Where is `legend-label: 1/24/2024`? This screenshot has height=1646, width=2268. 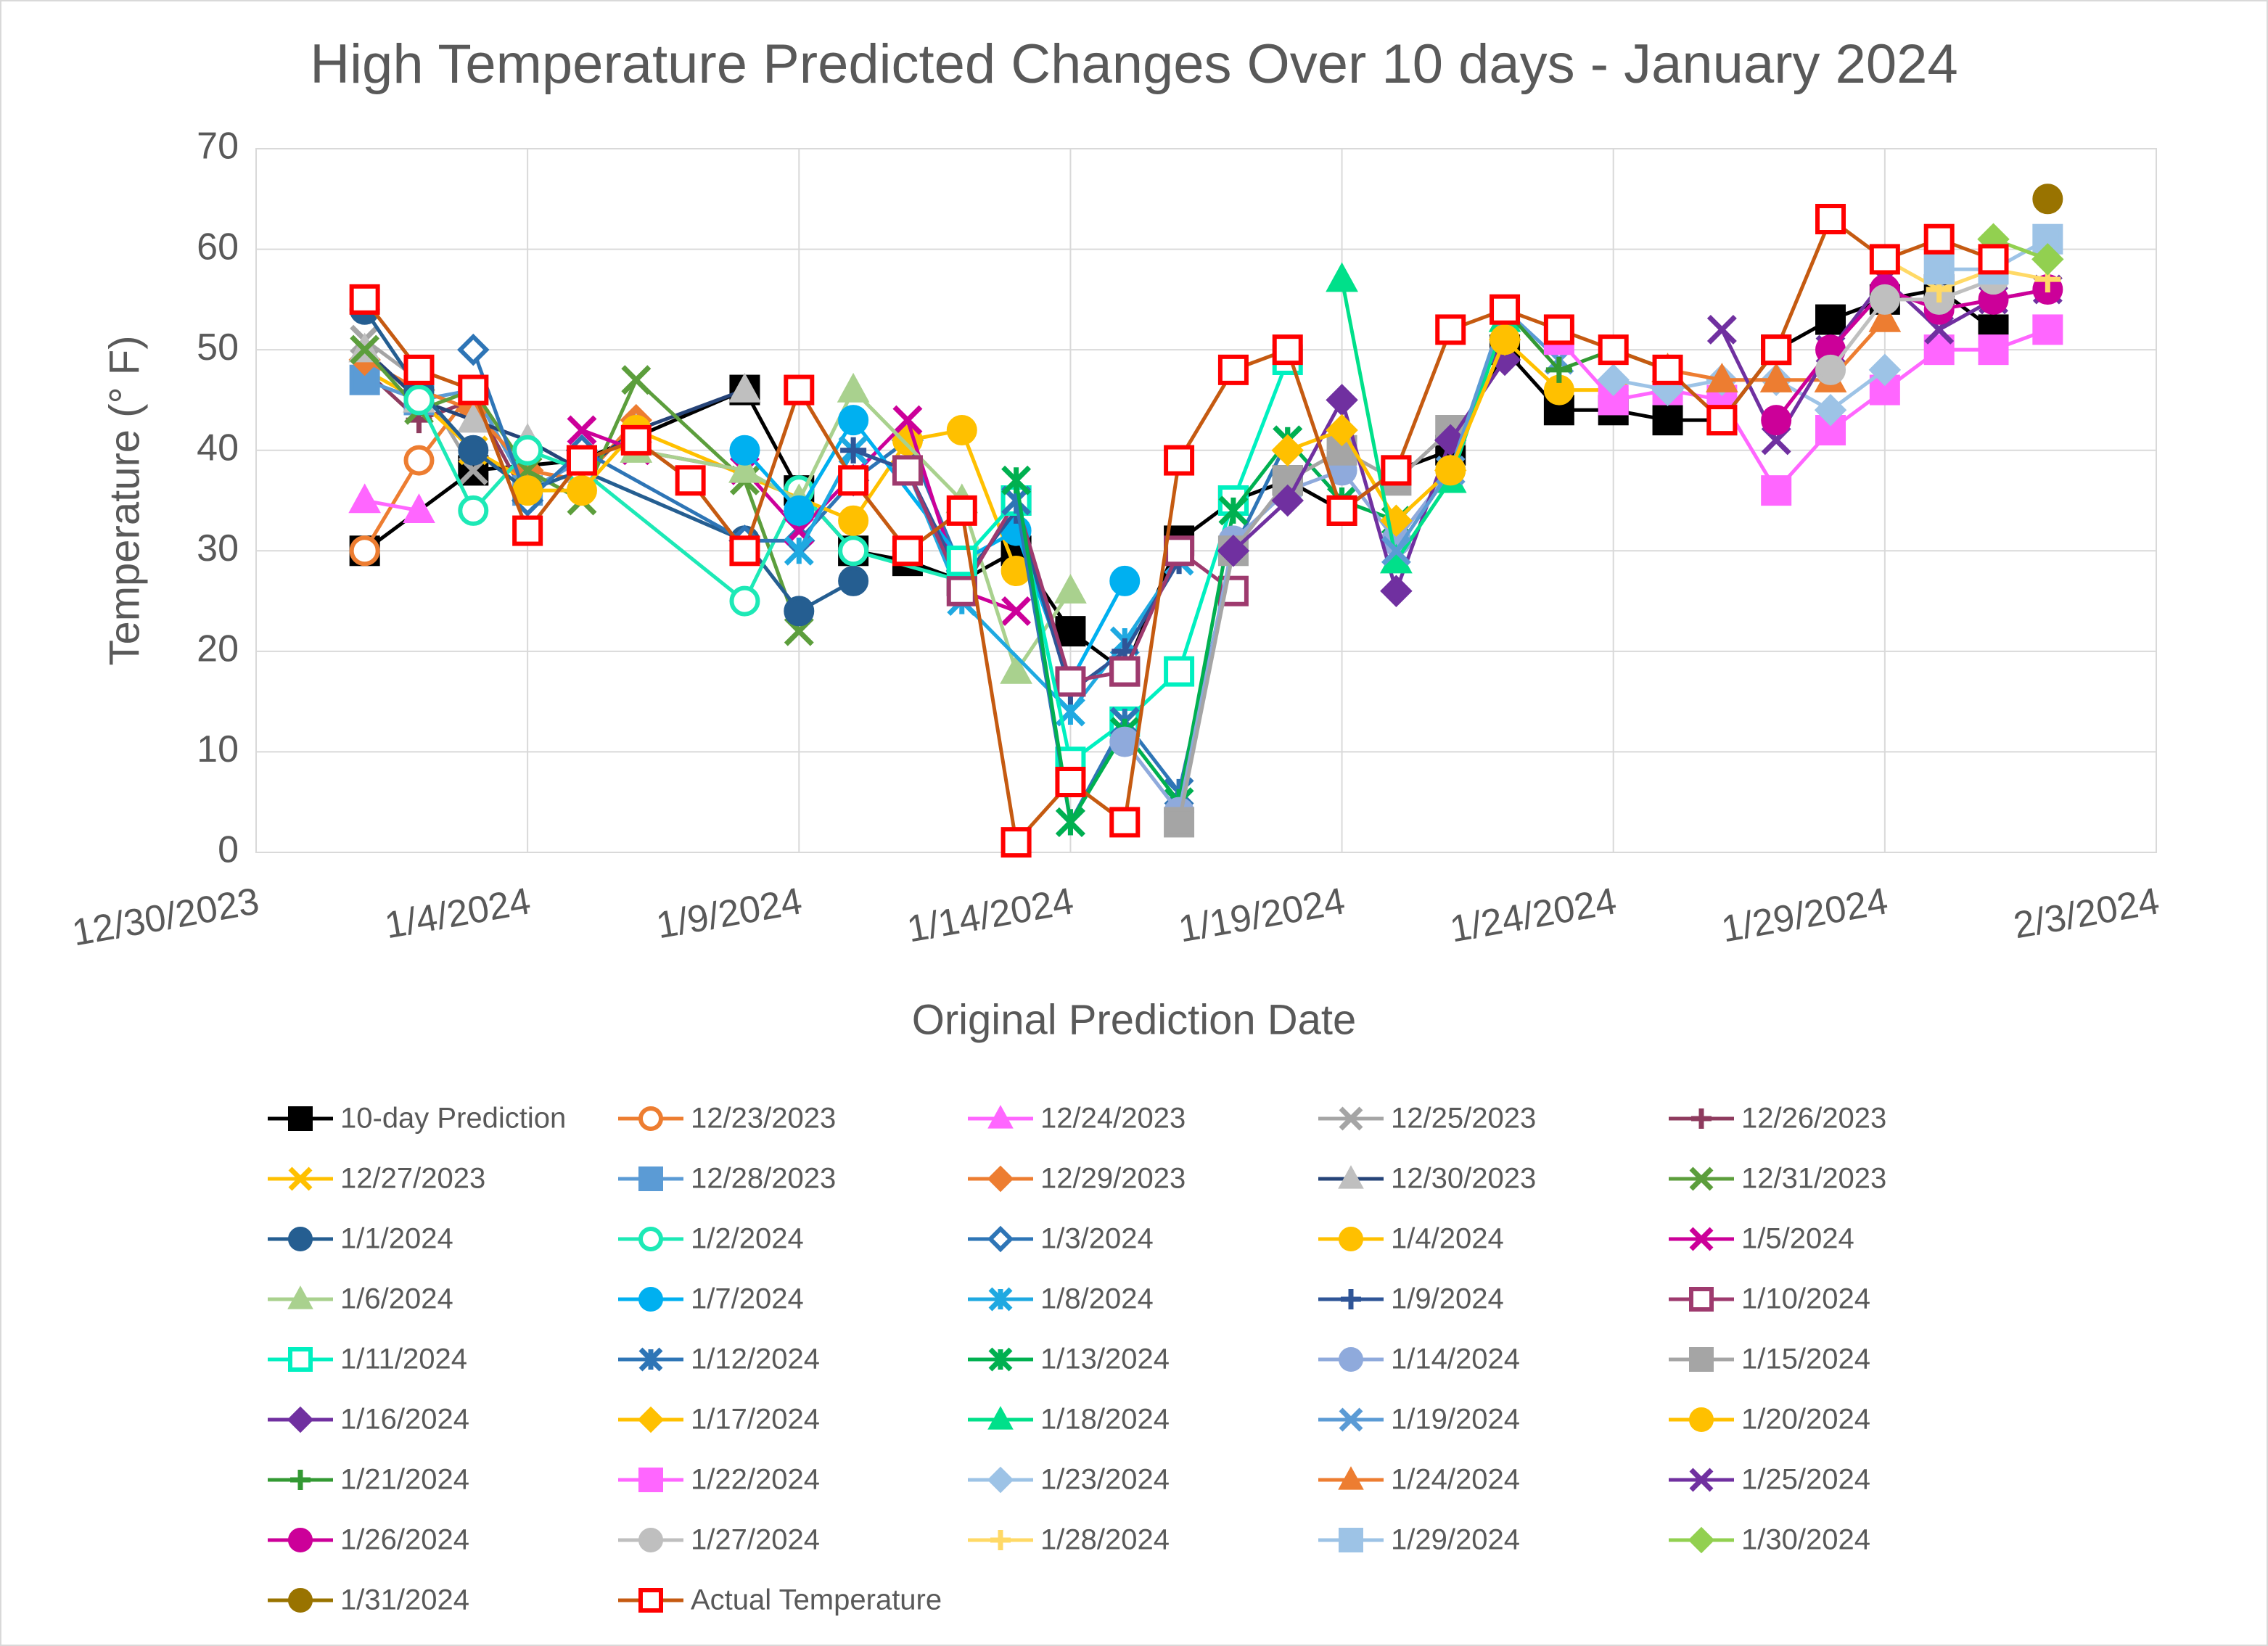 legend-label: 1/24/2024 is located at coordinates (1455, 1480).